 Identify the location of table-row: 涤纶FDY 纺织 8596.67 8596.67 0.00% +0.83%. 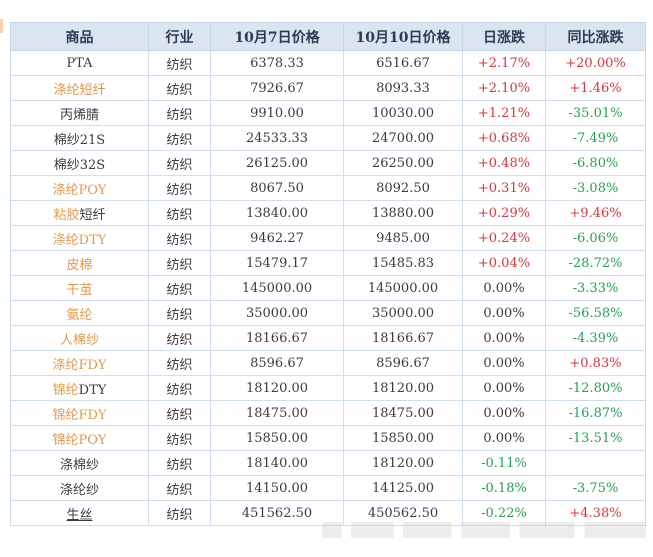
(328, 363).